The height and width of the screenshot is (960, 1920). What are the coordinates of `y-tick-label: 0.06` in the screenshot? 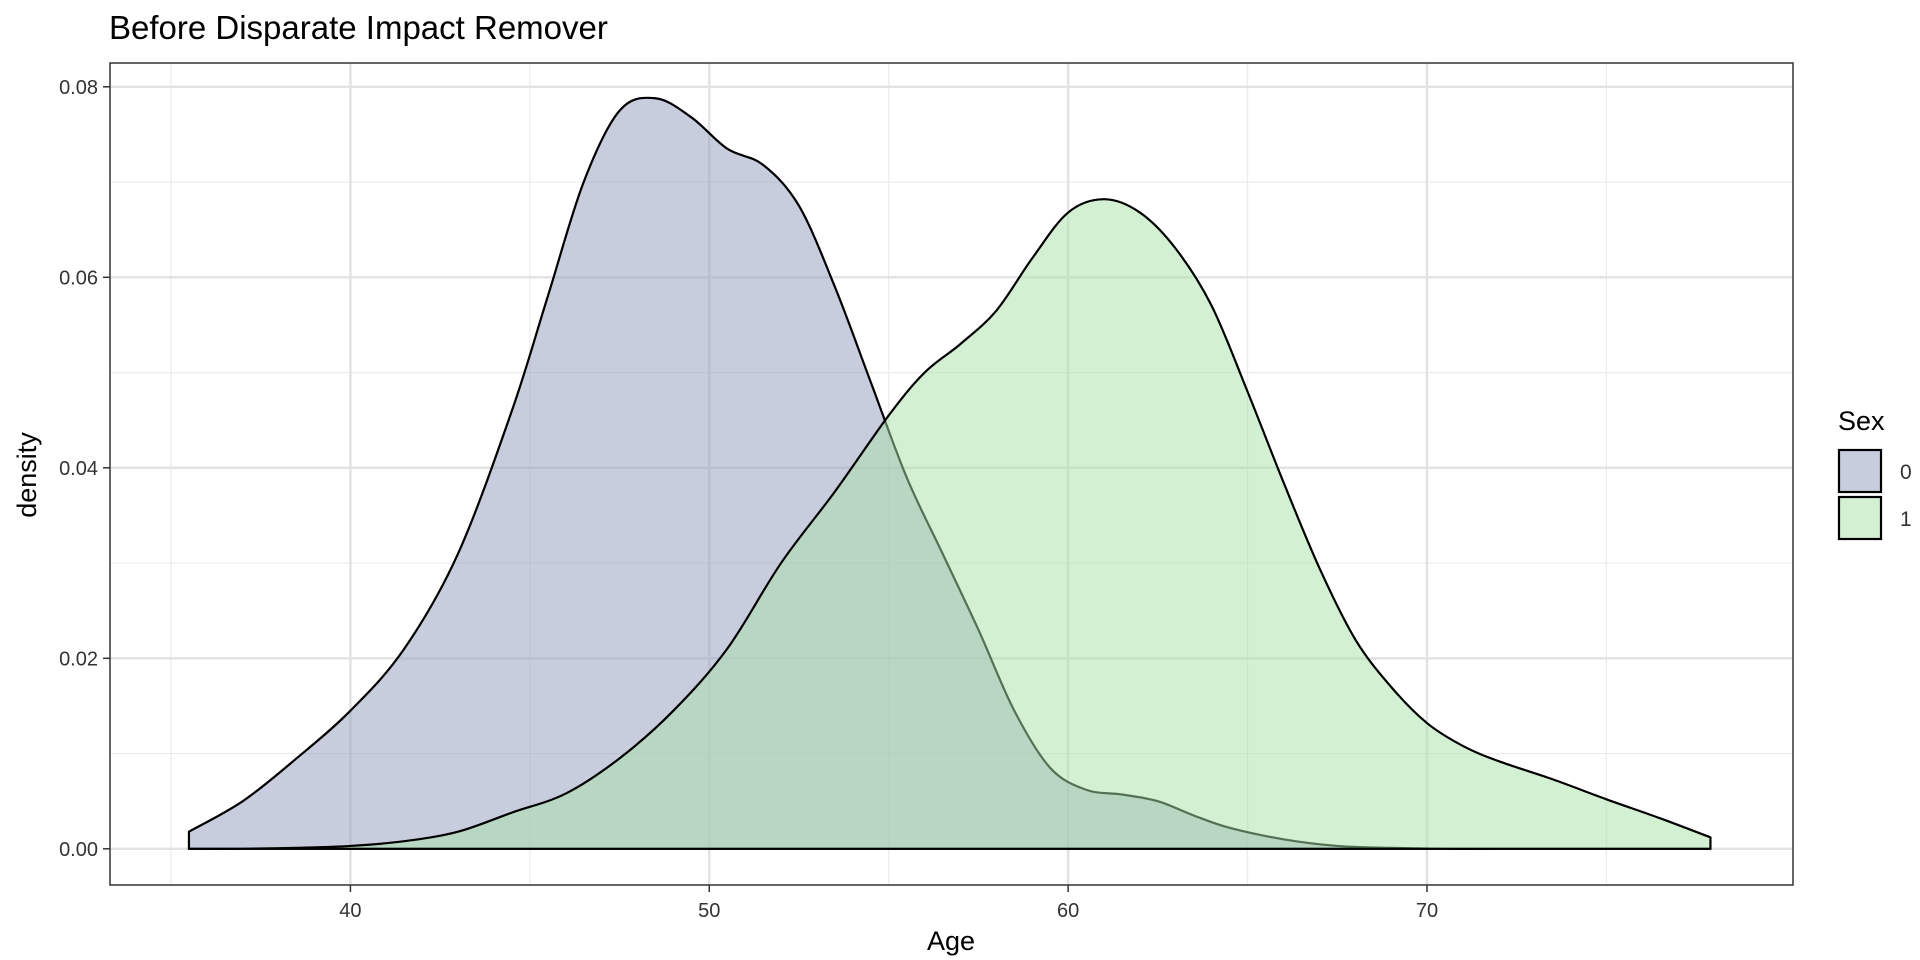 It's located at (78, 278).